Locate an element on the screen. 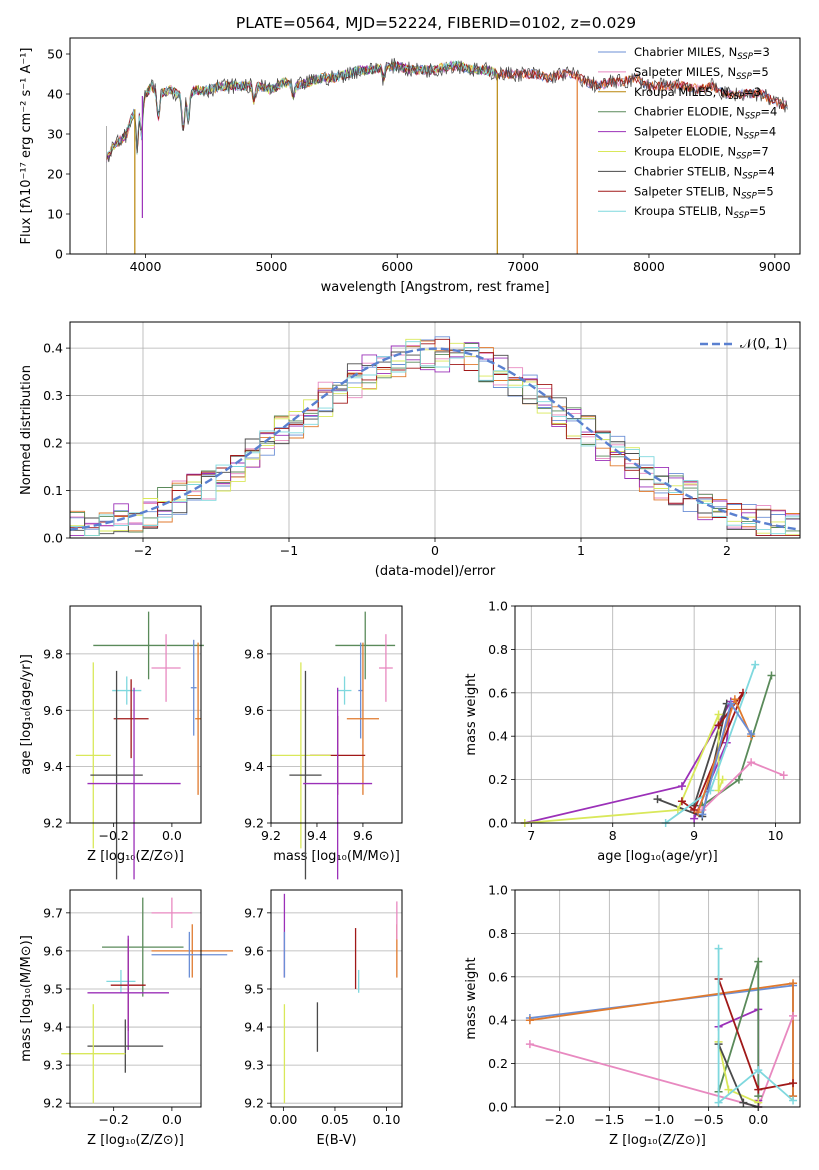  mass_vs_ebv-axes: 0.00 0.05 0.10 9.2 9.3 9.4 9.5 9.6 9.7 E(B-V) is located at coordinates (323, 1018).